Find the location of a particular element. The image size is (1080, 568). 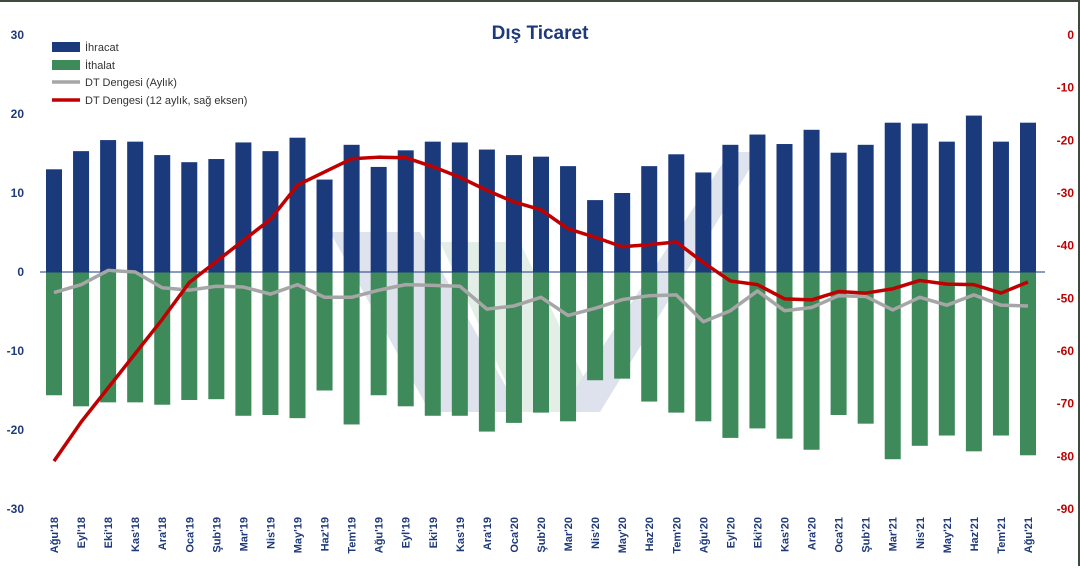

left-axis-tick-4: -10 is located at coordinates (16, 351).